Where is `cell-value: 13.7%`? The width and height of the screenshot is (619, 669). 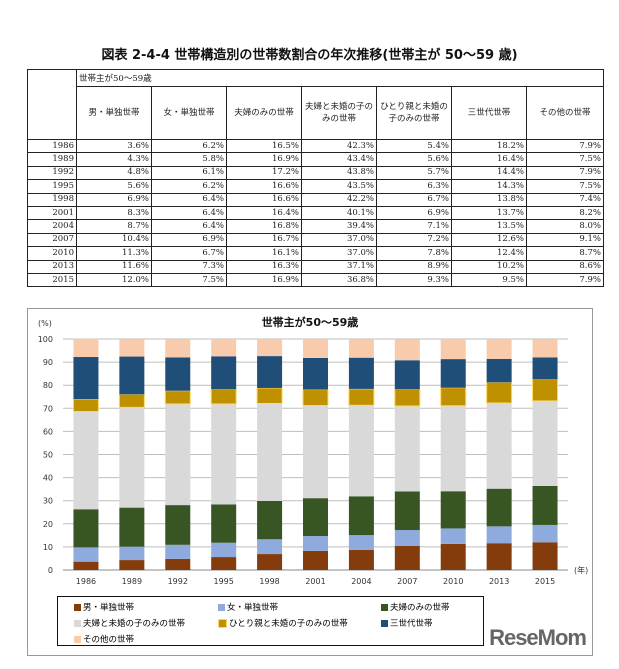 cell-value: 13.7% is located at coordinates (489, 213).